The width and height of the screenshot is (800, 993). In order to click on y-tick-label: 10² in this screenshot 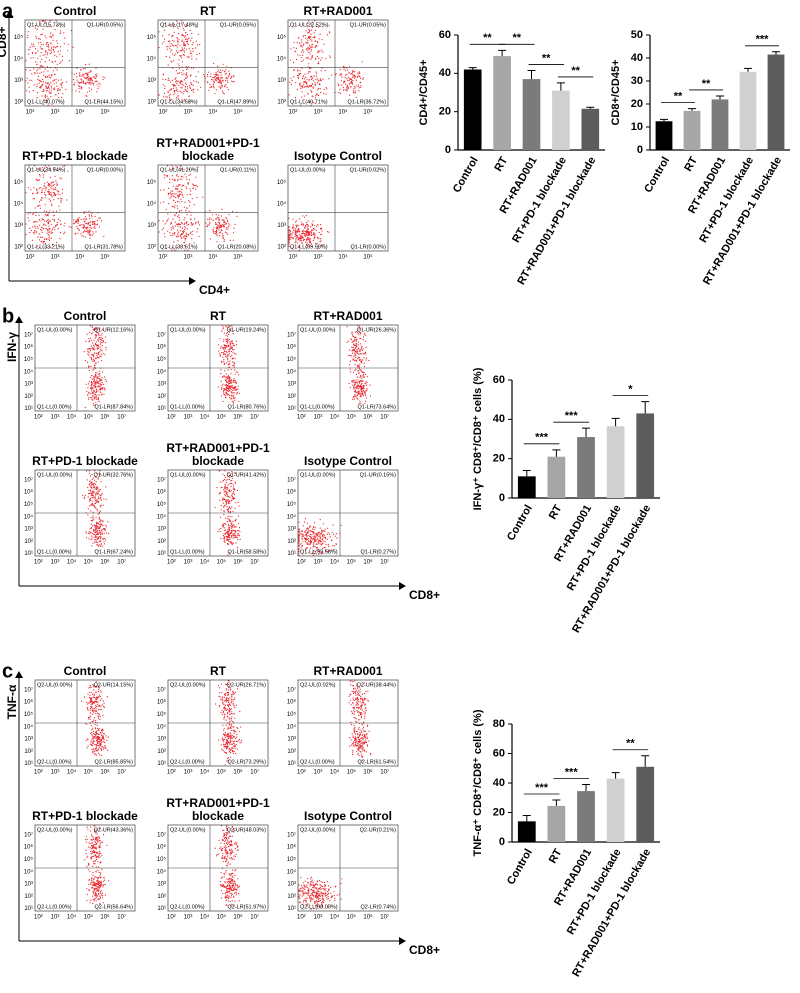, I will do `click(28, 752)`.